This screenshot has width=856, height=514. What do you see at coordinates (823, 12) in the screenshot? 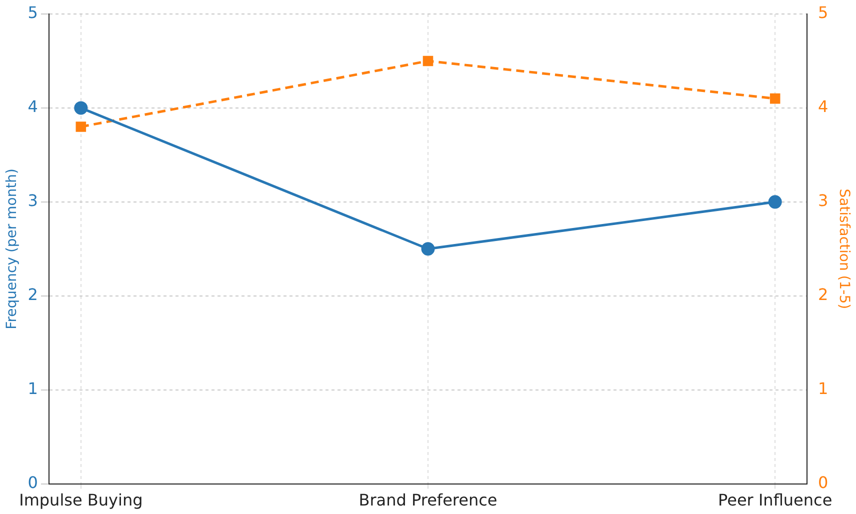
I see `y2-tick-label: 5` at bounding box center [823, 12].